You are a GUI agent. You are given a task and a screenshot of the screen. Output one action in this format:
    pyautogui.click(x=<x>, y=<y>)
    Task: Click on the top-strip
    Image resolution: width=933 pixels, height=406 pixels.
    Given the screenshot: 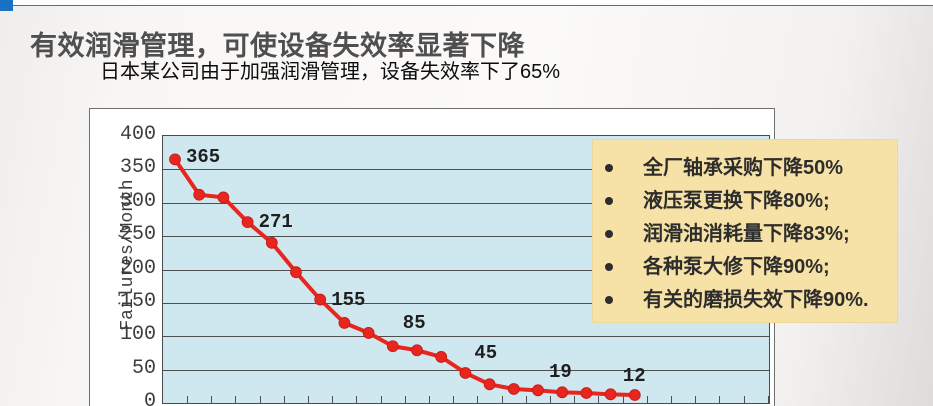 What is the action you would take?
    pyautogui.click(x=466, y=3)
    